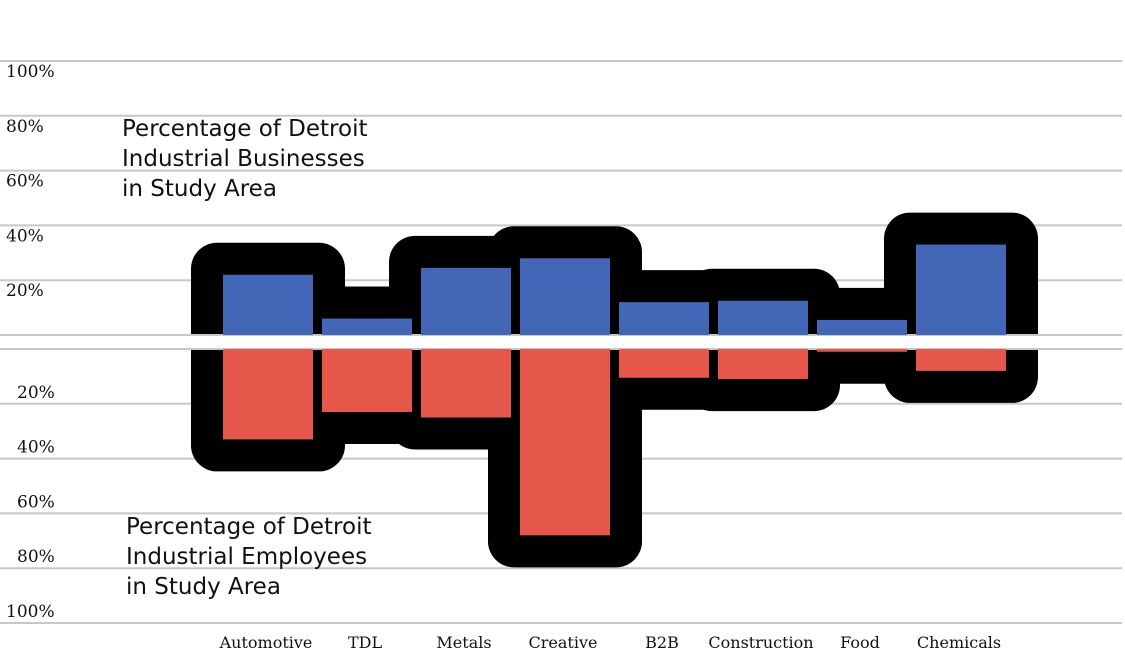 Image resolution: width=1125 pixels, height=659 pixels. Describe the element at coordinates (760, 642) in the screenshot. I see `category-label: Construction` at that location.